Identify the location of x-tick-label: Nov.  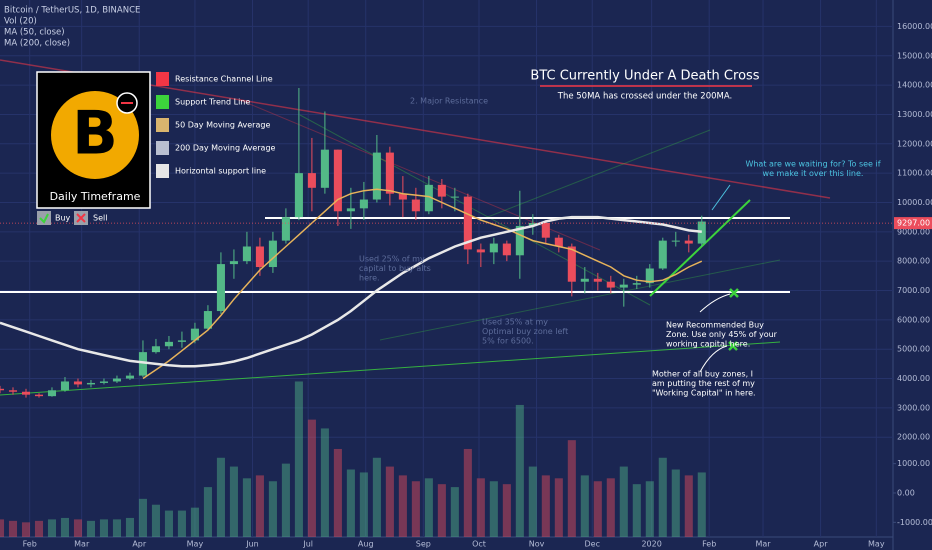
(537, 544).